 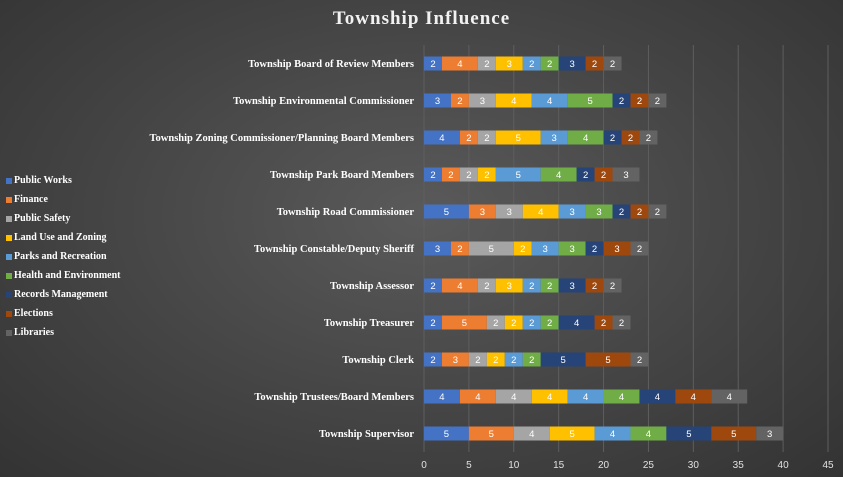 I want to click on legend-item: Health and Environment, so click(x=63, y=275).